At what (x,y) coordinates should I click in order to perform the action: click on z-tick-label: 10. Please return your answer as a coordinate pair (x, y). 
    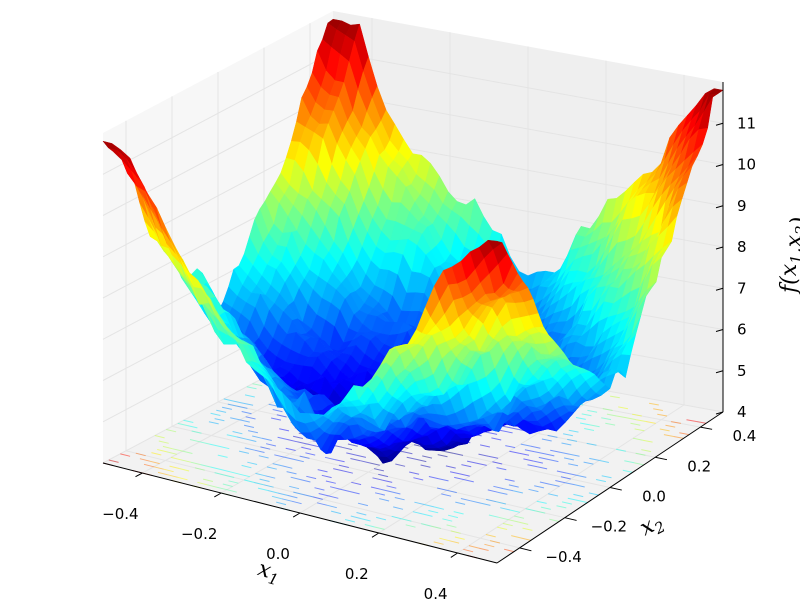
    Looking at the image, I should click on (746, 165).